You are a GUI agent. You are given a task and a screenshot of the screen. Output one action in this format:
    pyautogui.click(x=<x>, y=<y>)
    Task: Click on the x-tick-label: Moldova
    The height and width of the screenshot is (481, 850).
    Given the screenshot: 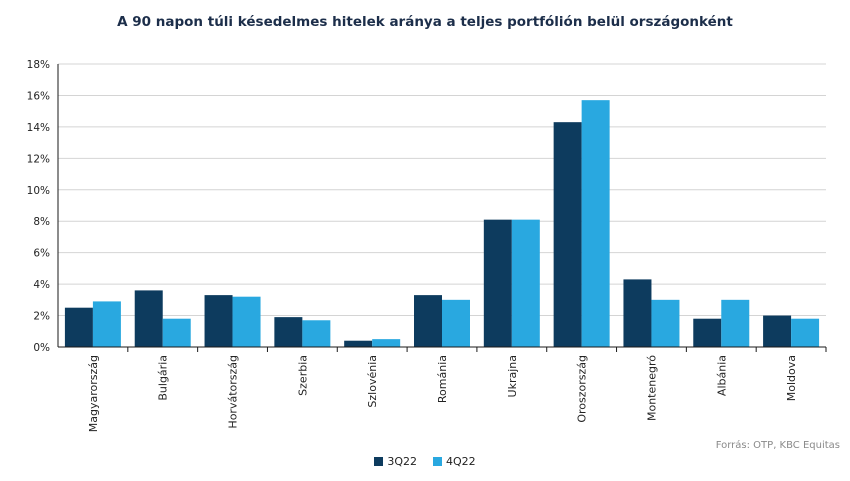 What is the action you would take?
    pyautogui.click(x=791, y=378)
    